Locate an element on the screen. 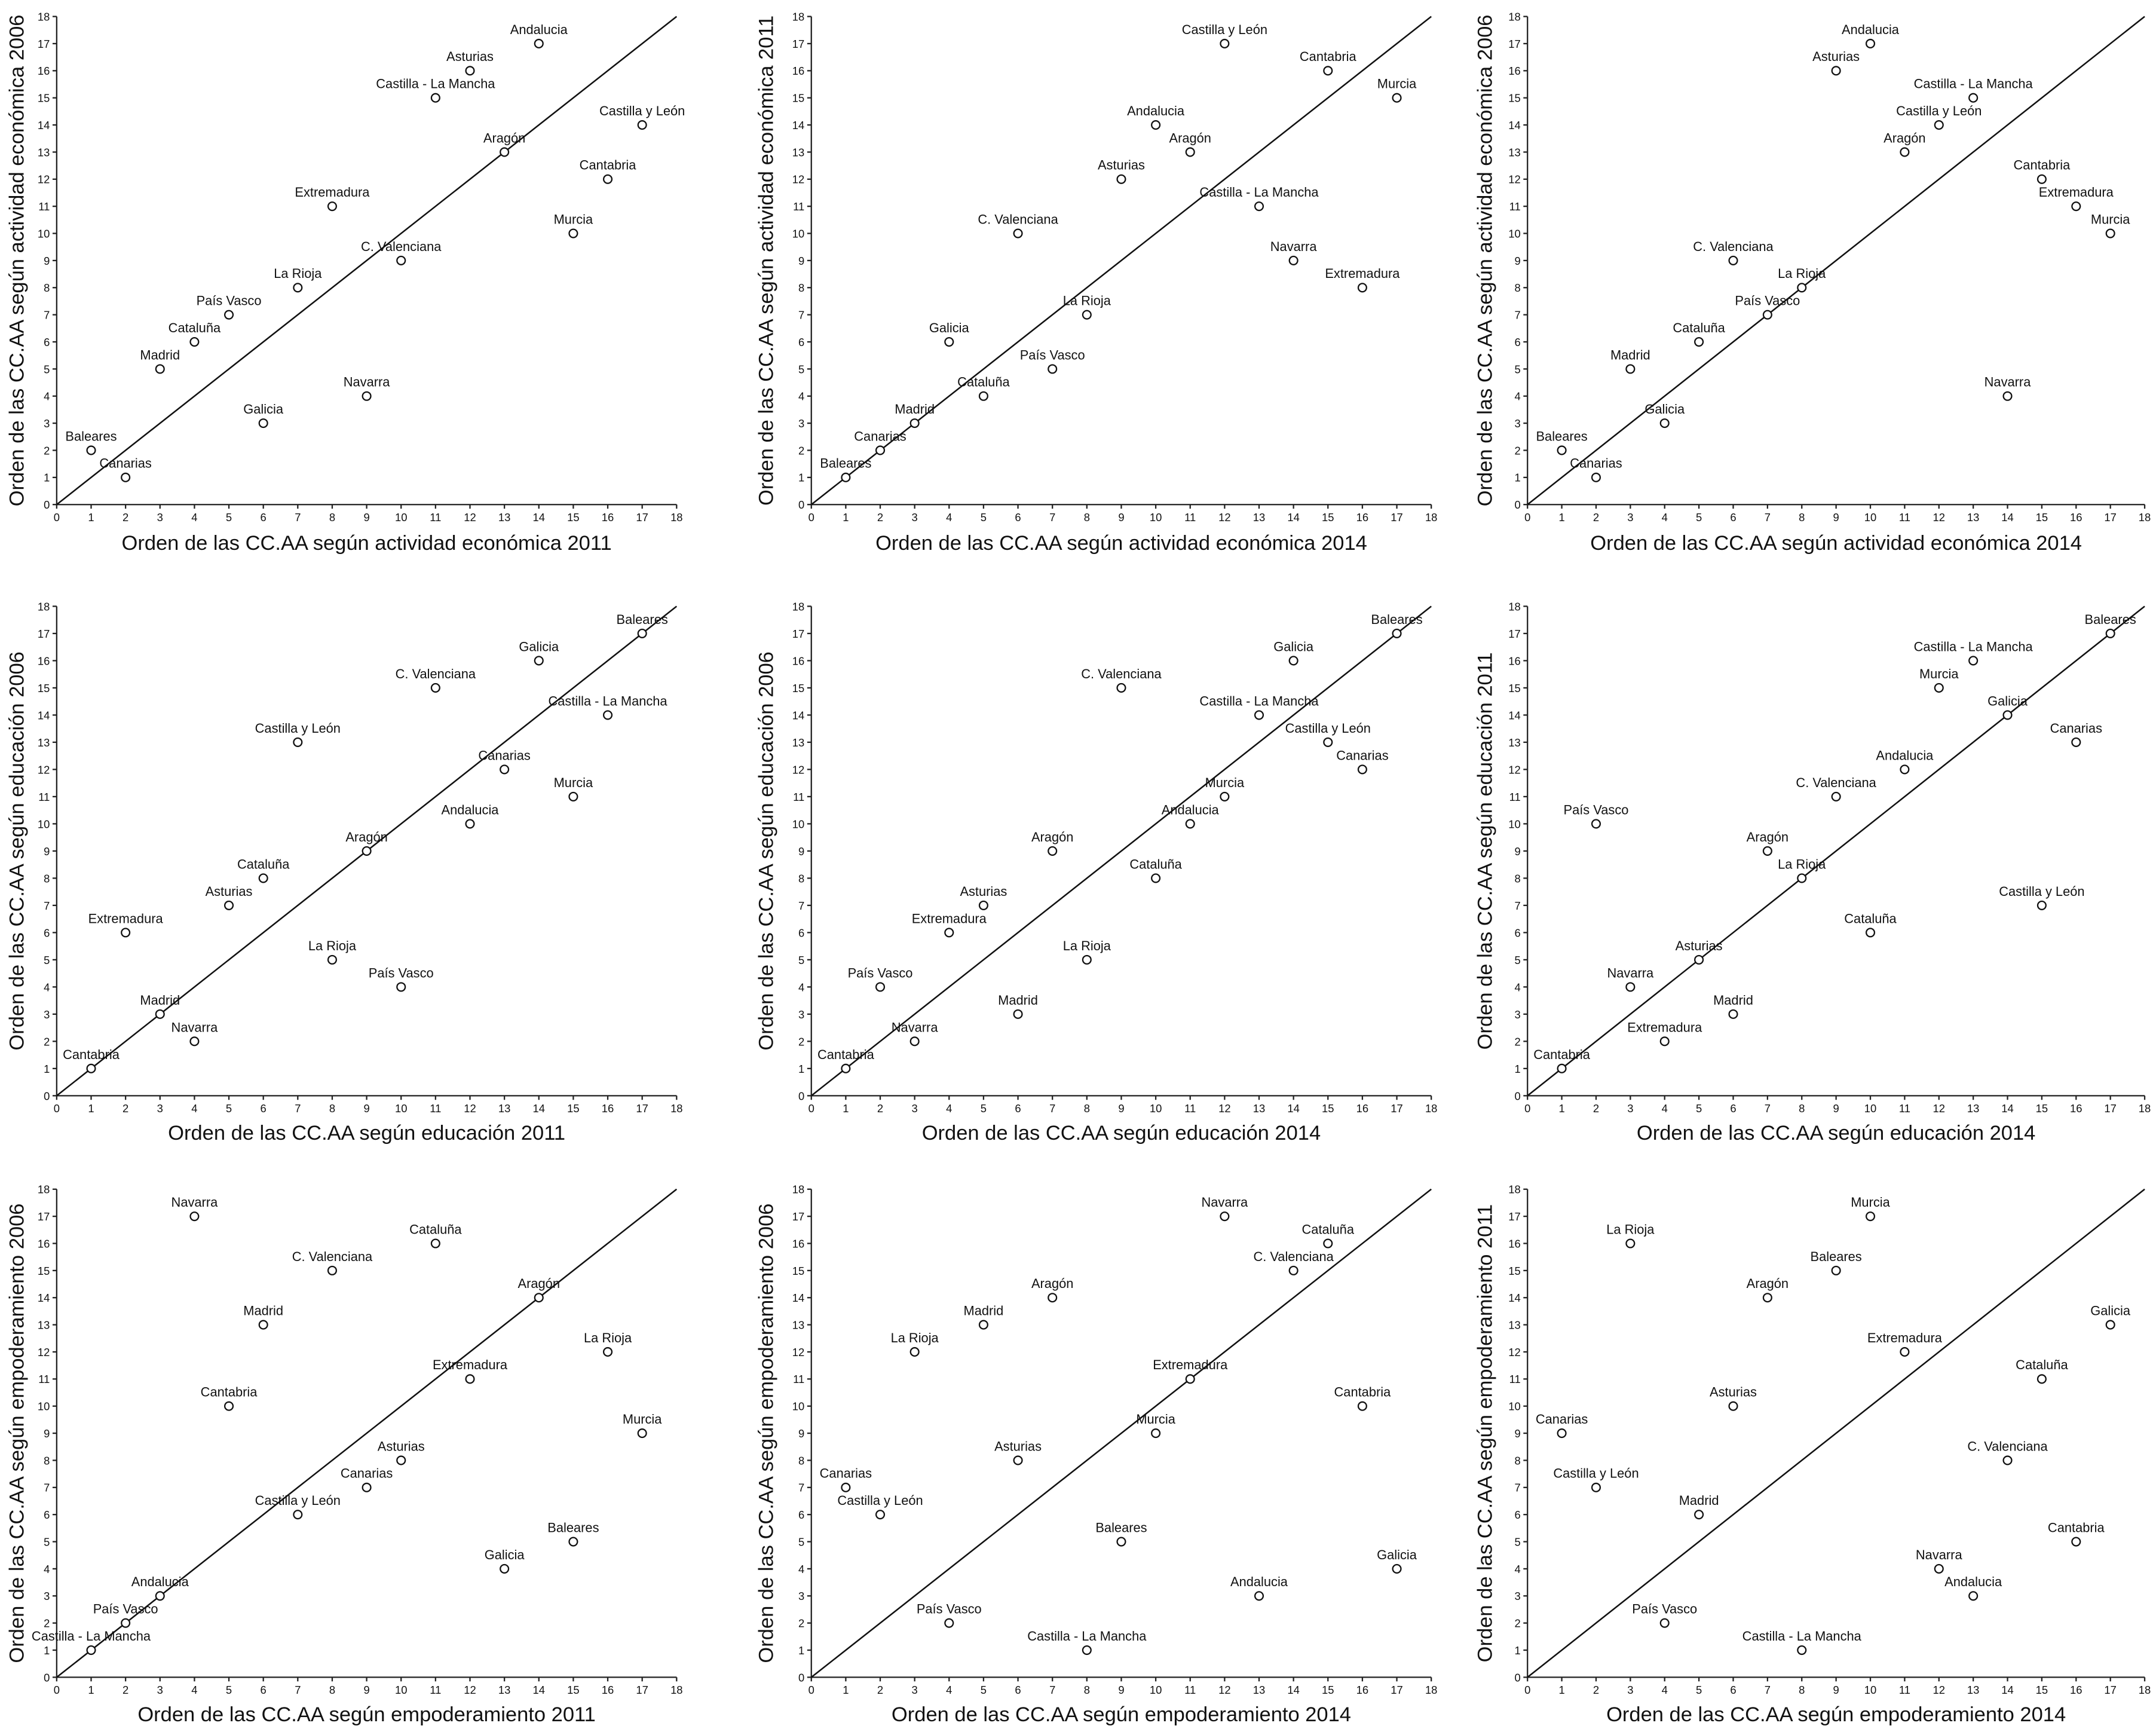 Image resolution: width=2156 pixels, height=1735 pixels. x-tick-label: 8 is located at coordinates (1087, 1108).